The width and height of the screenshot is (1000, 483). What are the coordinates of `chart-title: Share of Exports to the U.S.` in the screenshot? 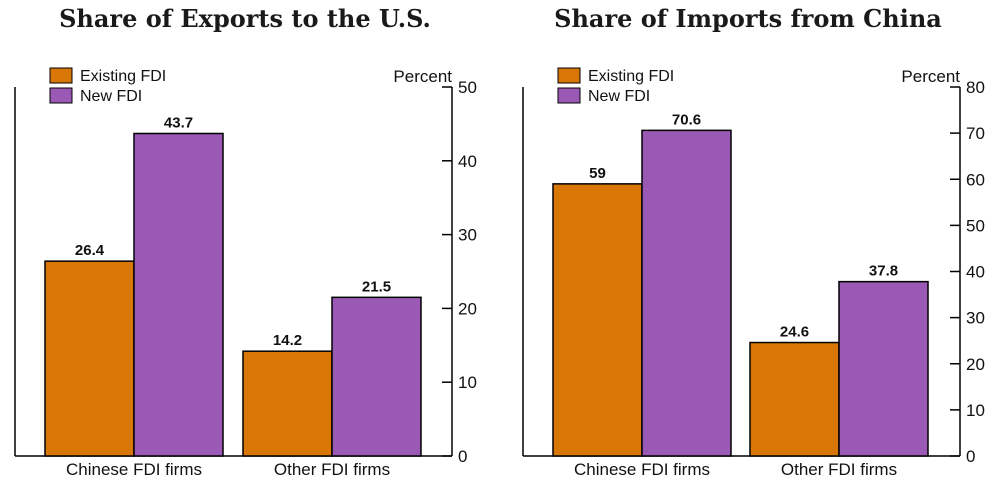 It's located at (245, 18).